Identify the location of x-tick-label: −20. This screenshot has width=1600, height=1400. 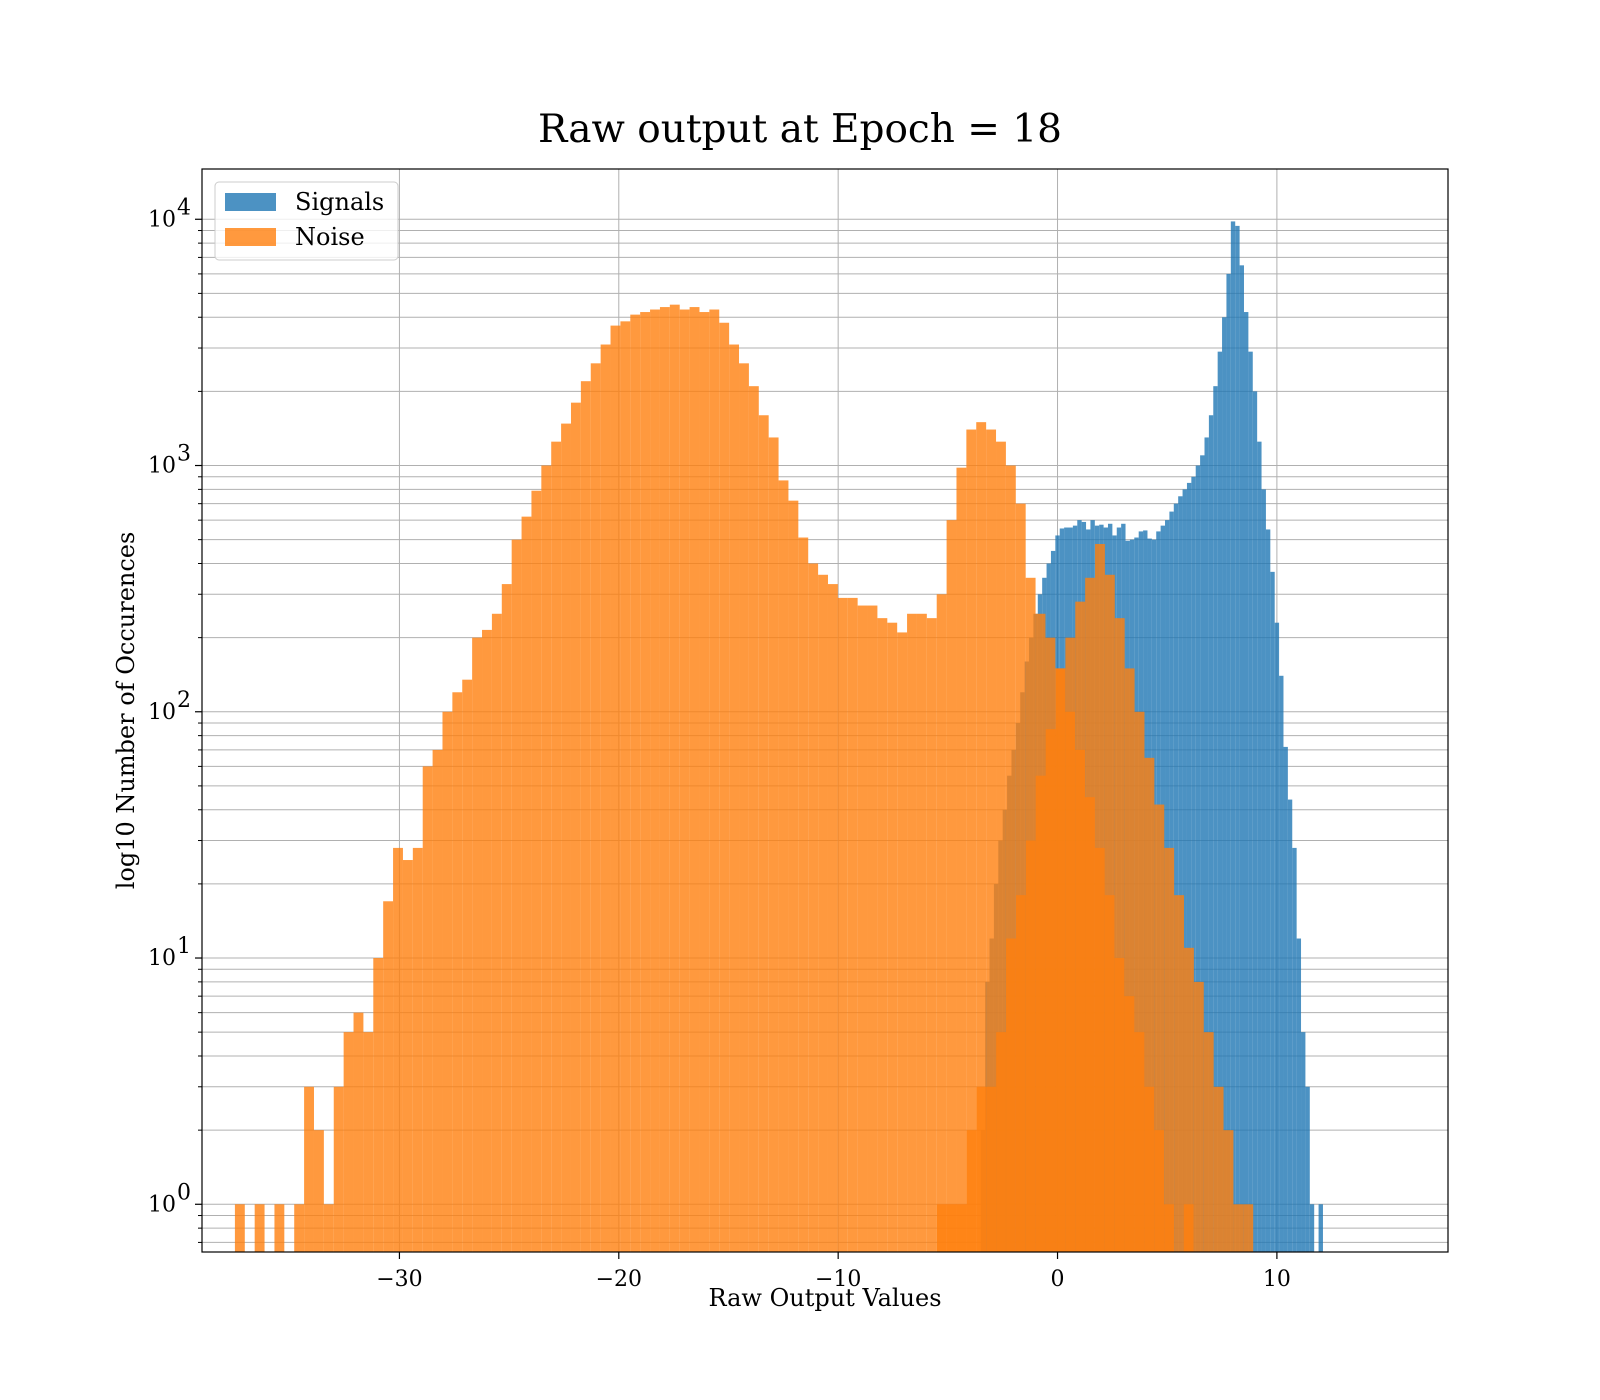
(619, 1279).